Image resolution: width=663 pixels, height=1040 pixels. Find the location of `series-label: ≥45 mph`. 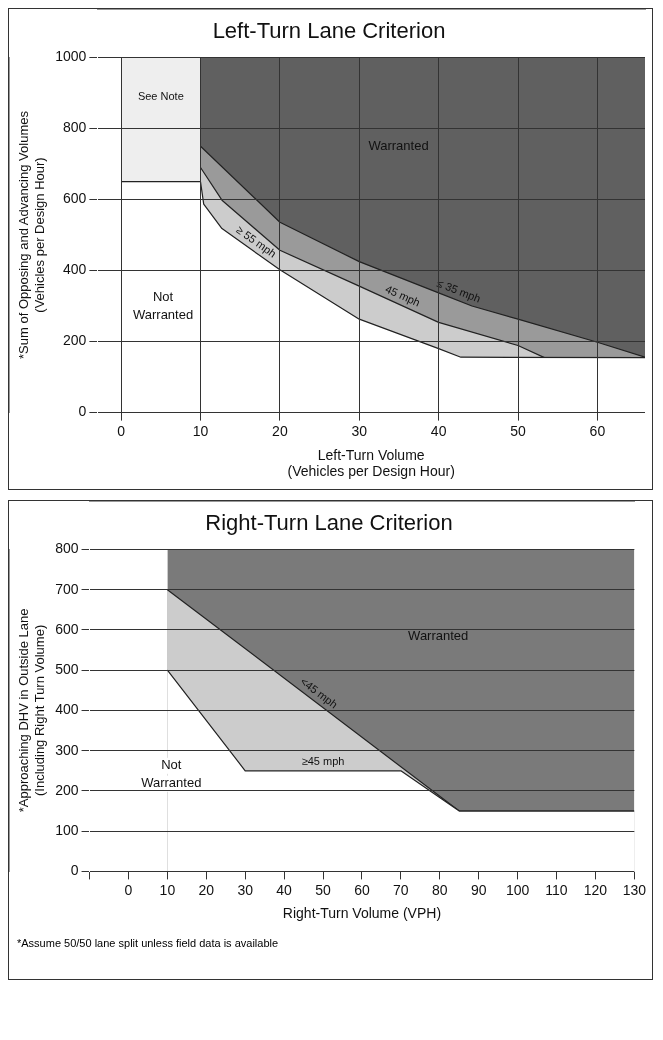

series-label: ≥45 mph is located at coordinates (323, 761).